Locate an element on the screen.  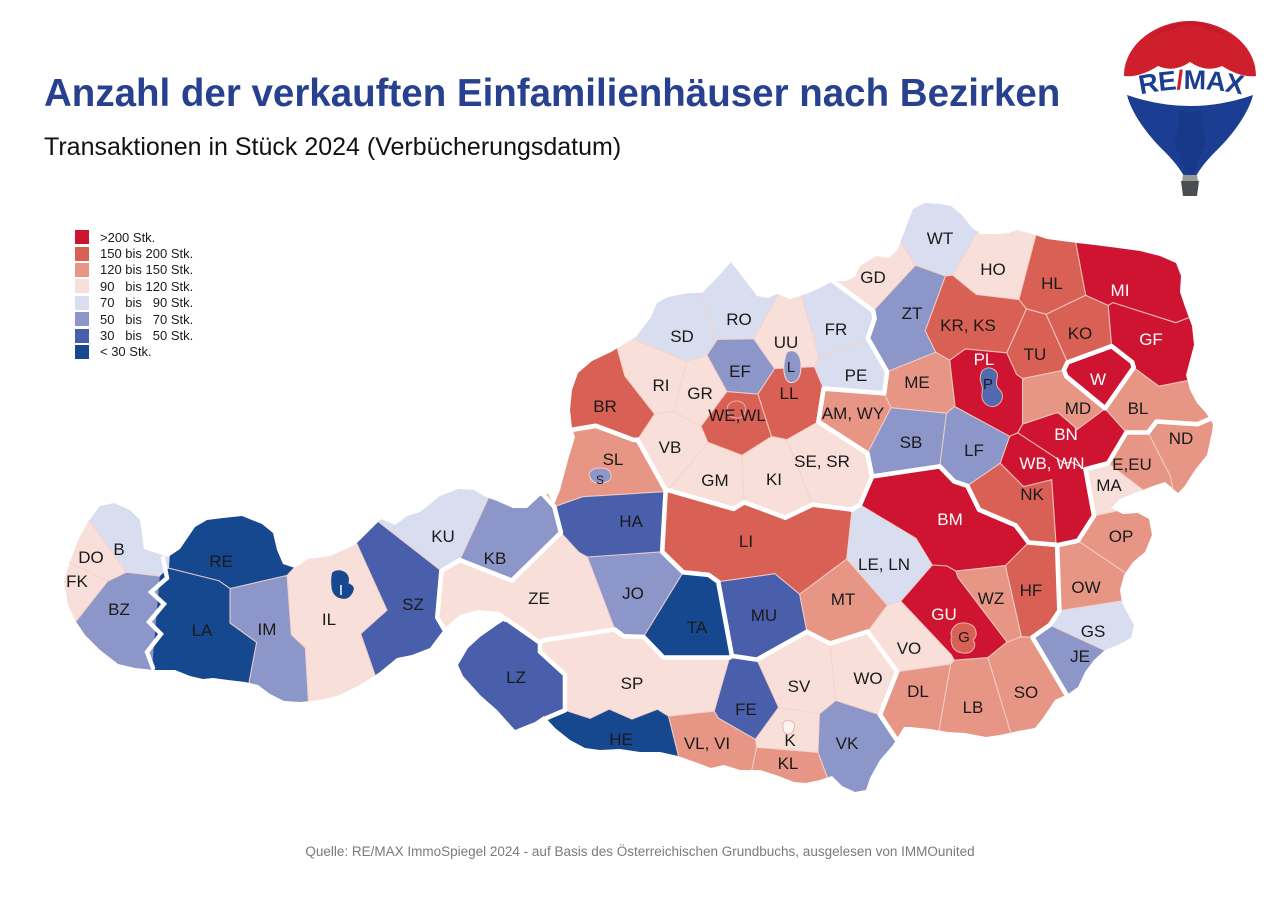
svg-text: SL is located at coordinates (613, 459).